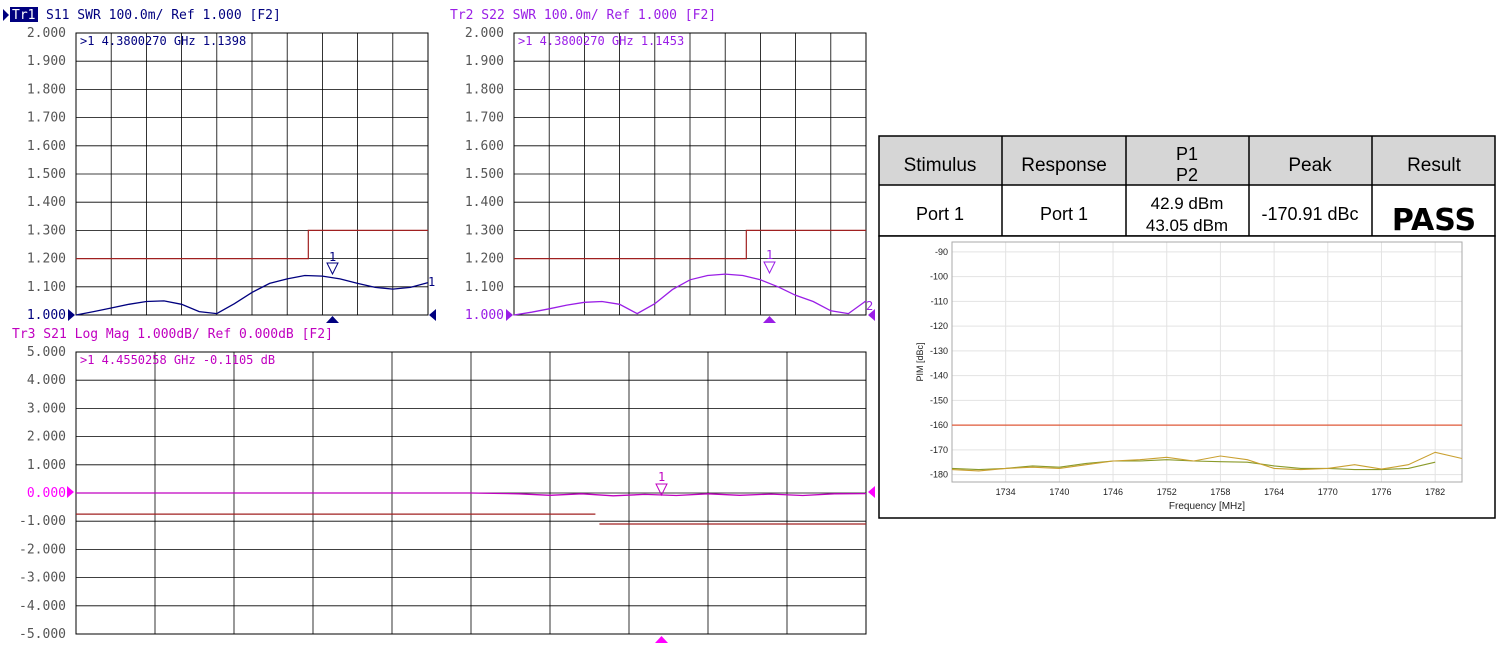 This screenshot has width=1500, height=656. What do you see at coordinates (583, 15) in the screenshot?
I see `trace2-header: Tr2 S22 SWR 100.0m/ Ref 1.000 [F2]` at bounding box center [583, 15].